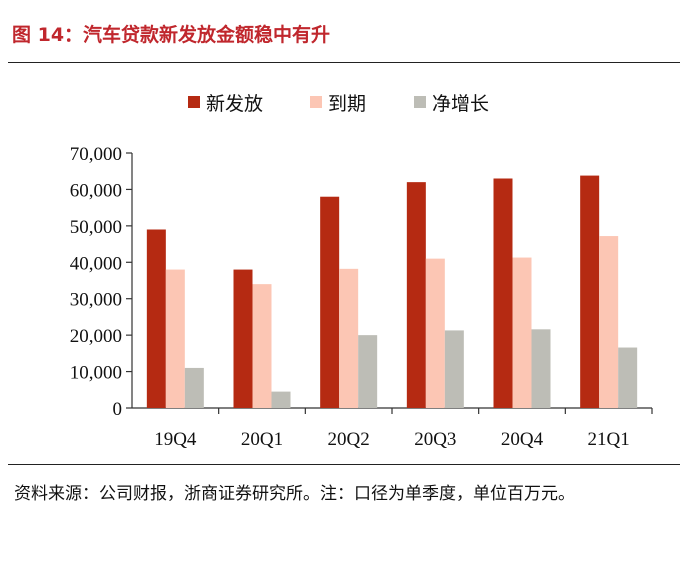  What do you see at coordinates (96, 154) in the screenshot?
I see `y-tick-label: 70,000` at bounding box center [96, 154].